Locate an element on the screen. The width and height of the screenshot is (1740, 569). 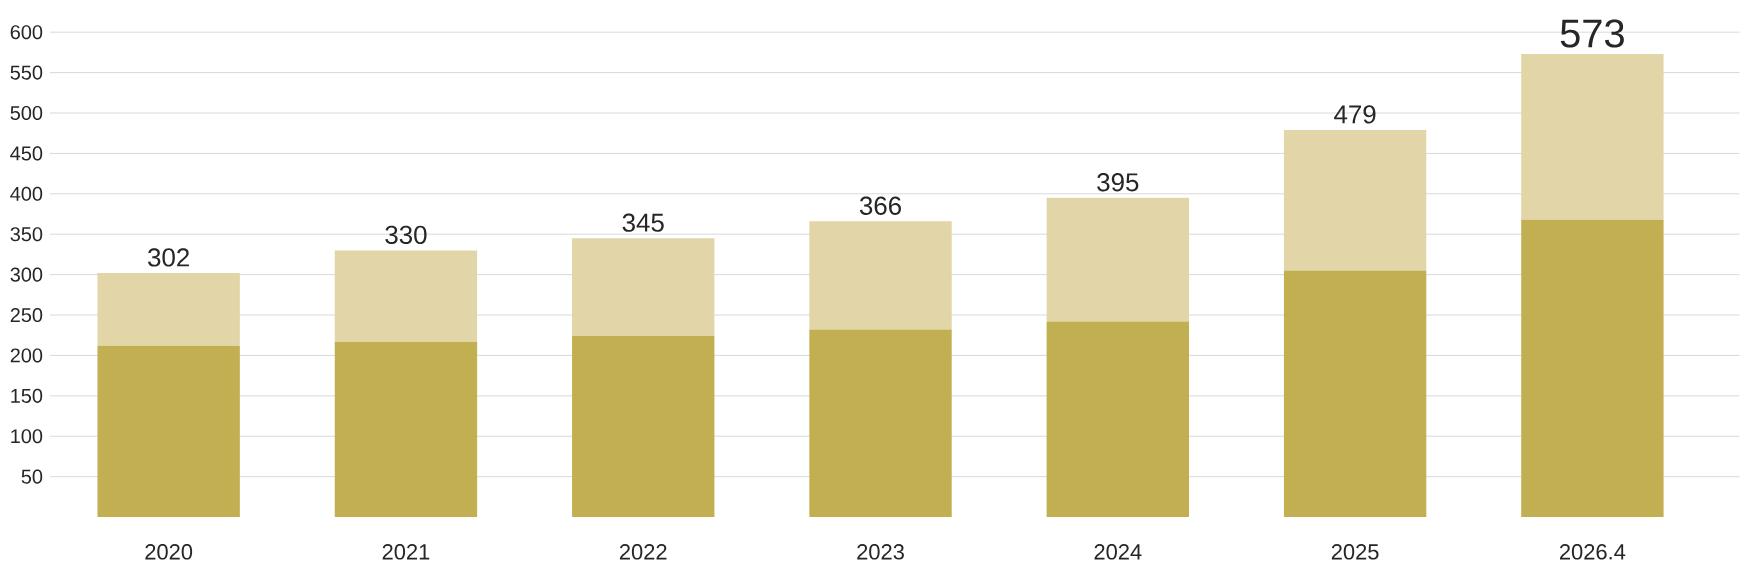
total-label: 330 is located at coordinates (406, 235).